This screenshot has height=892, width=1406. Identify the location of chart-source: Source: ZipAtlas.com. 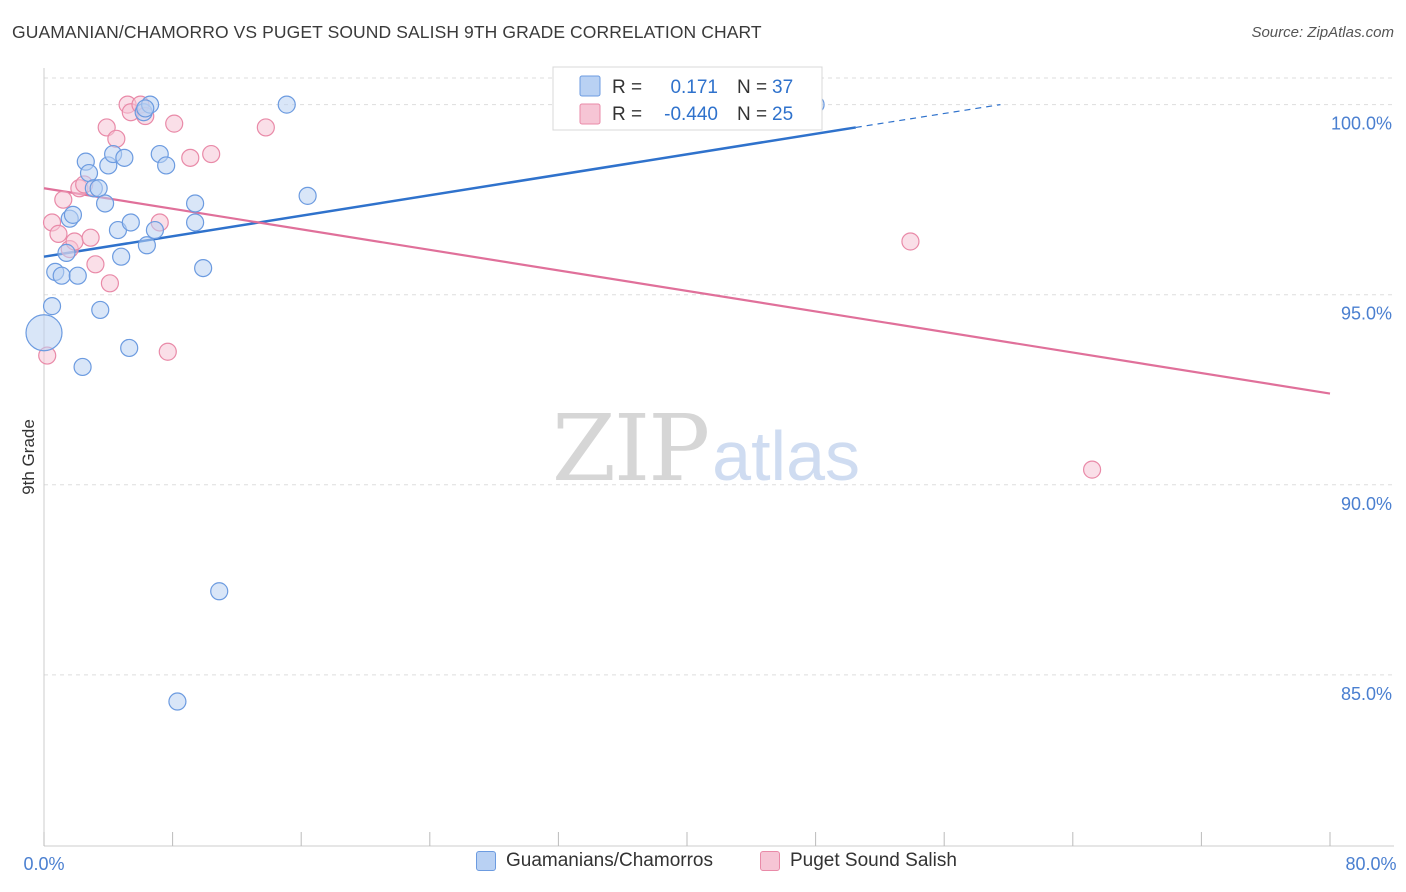
(1322, 32).